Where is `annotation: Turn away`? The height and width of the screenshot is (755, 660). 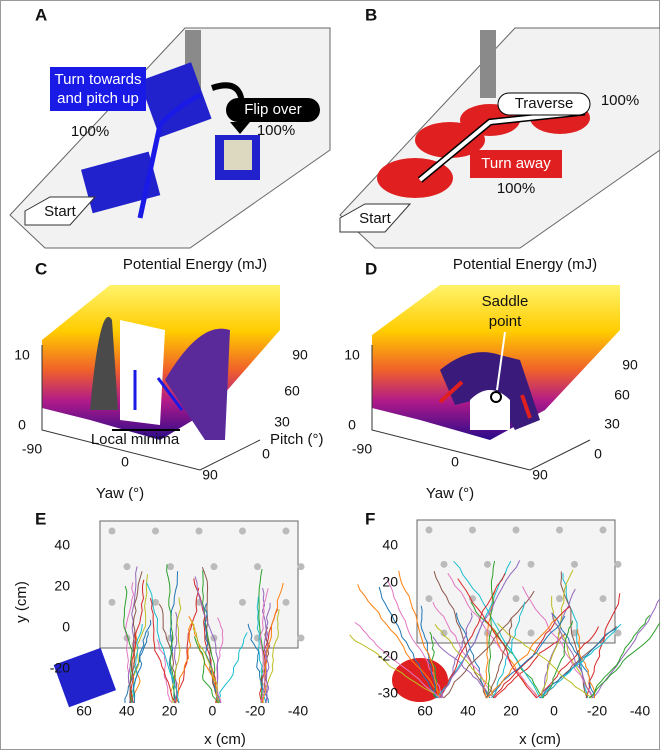
annotation: Turn away is located at coordinates (516, 163).